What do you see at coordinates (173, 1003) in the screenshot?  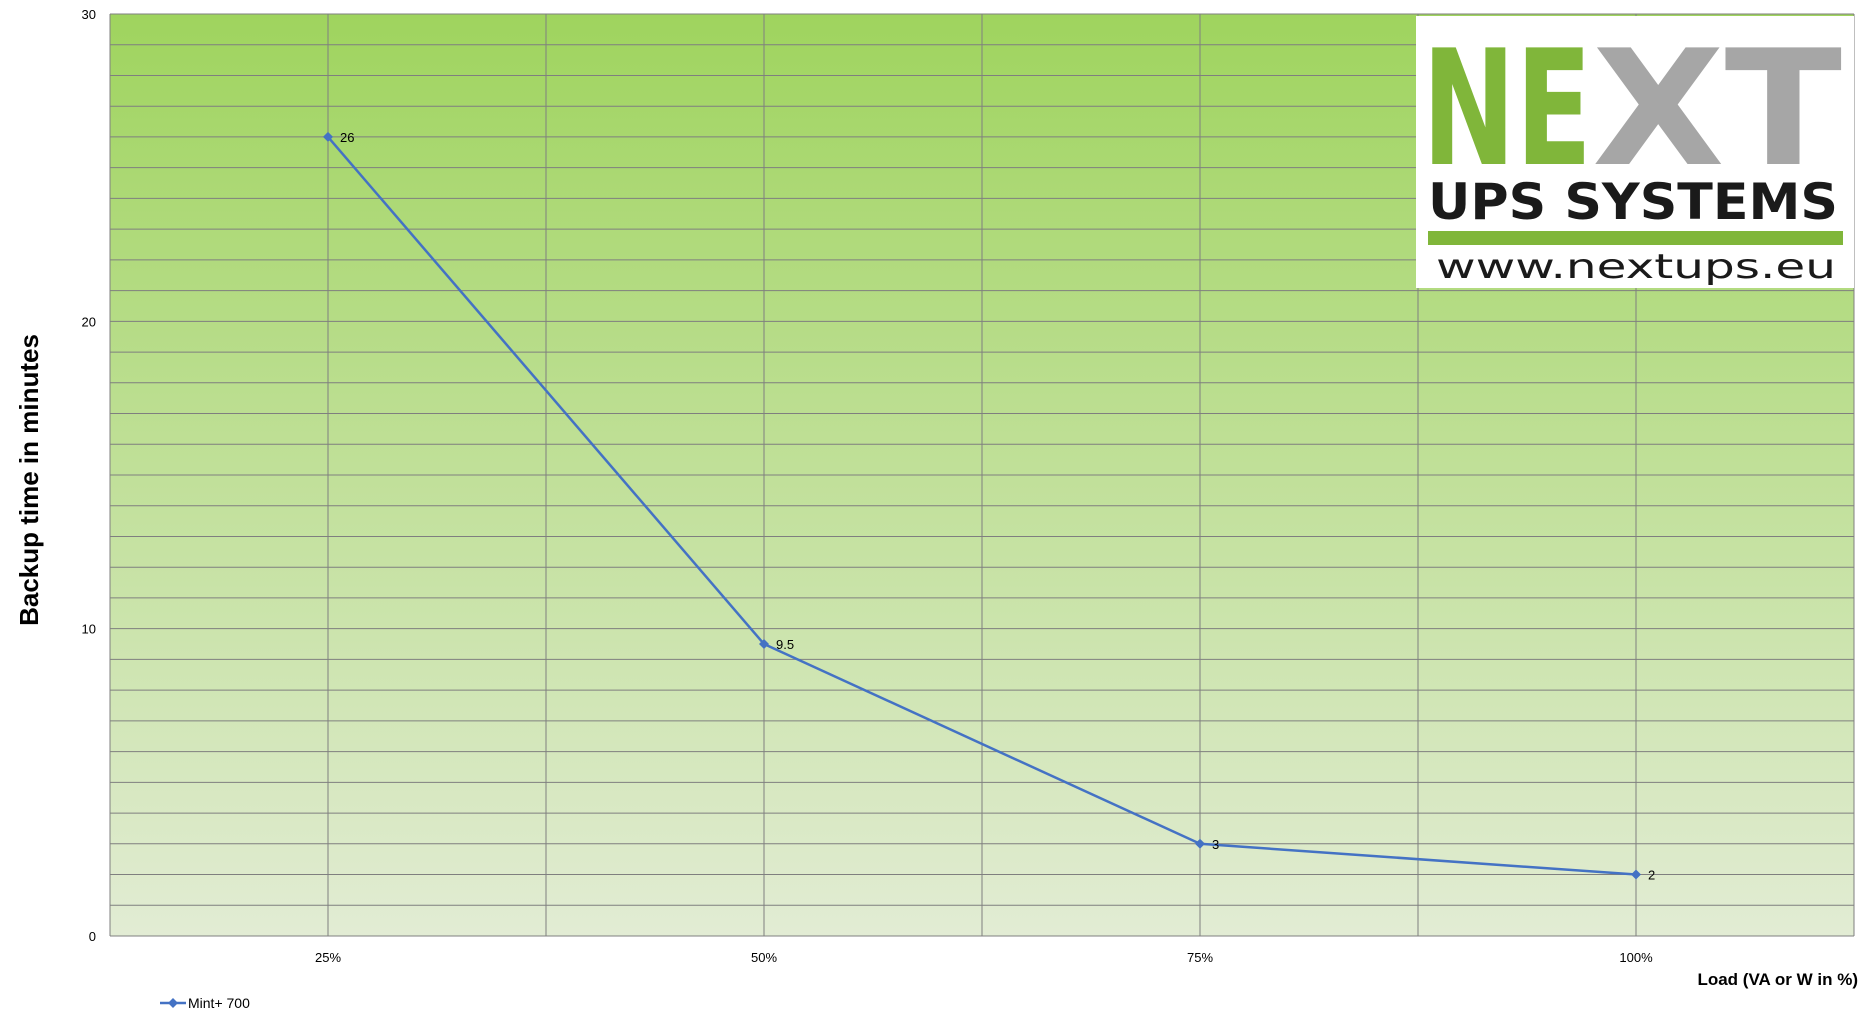 I see `legend-marker` at bounding box center [173, 1003].